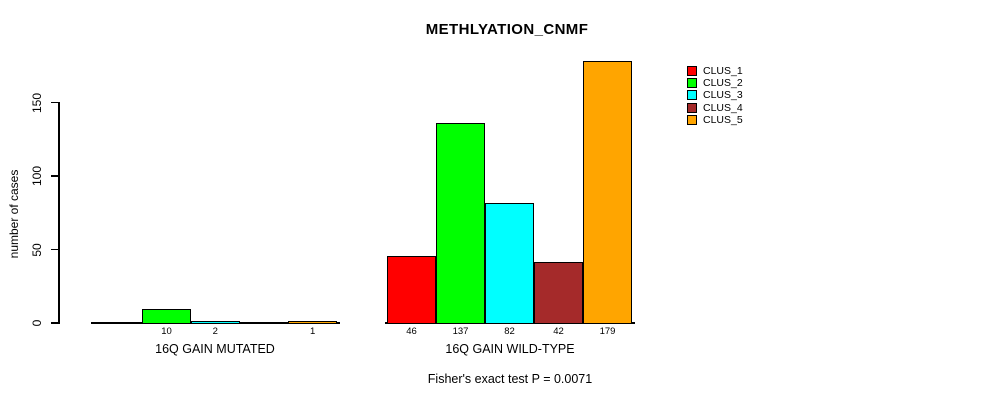 This screenshot has width=990, height=400. I want to click on group-label-wild-type: 16Q GAIN WILD-TYPE, so click(510, 349).